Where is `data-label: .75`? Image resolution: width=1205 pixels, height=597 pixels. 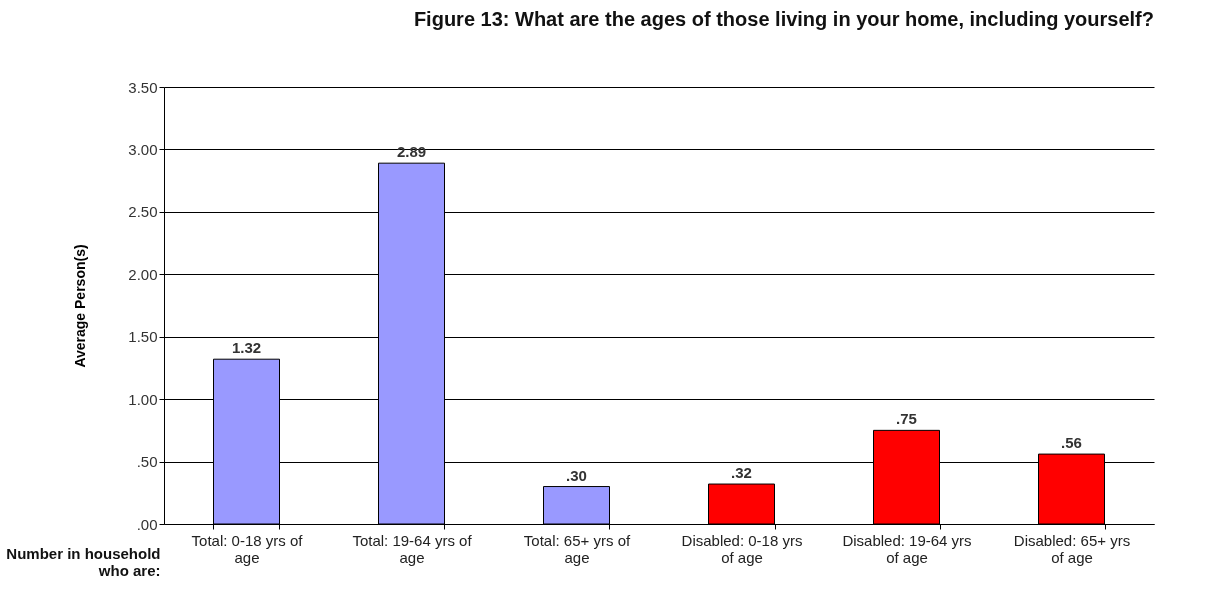 data-label: .75 is located at coordinates (906, 419).